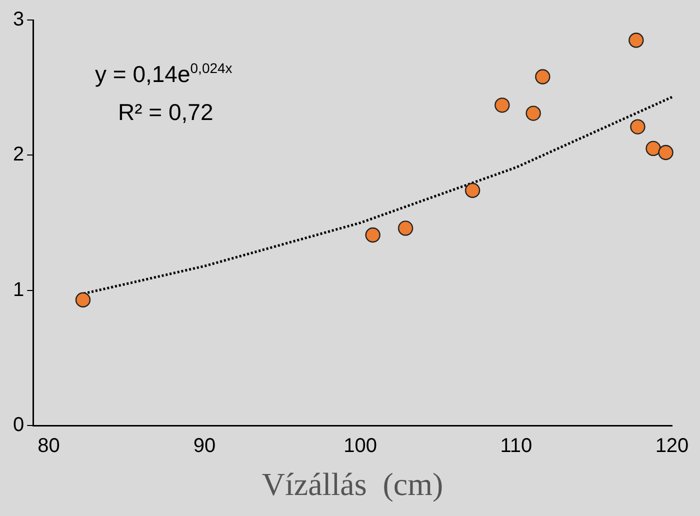 This screenshot has height=516, width=700. Describe the element at coordinates (516, 446) in the screenshot. I see `x-tick-label: 110` at that location.